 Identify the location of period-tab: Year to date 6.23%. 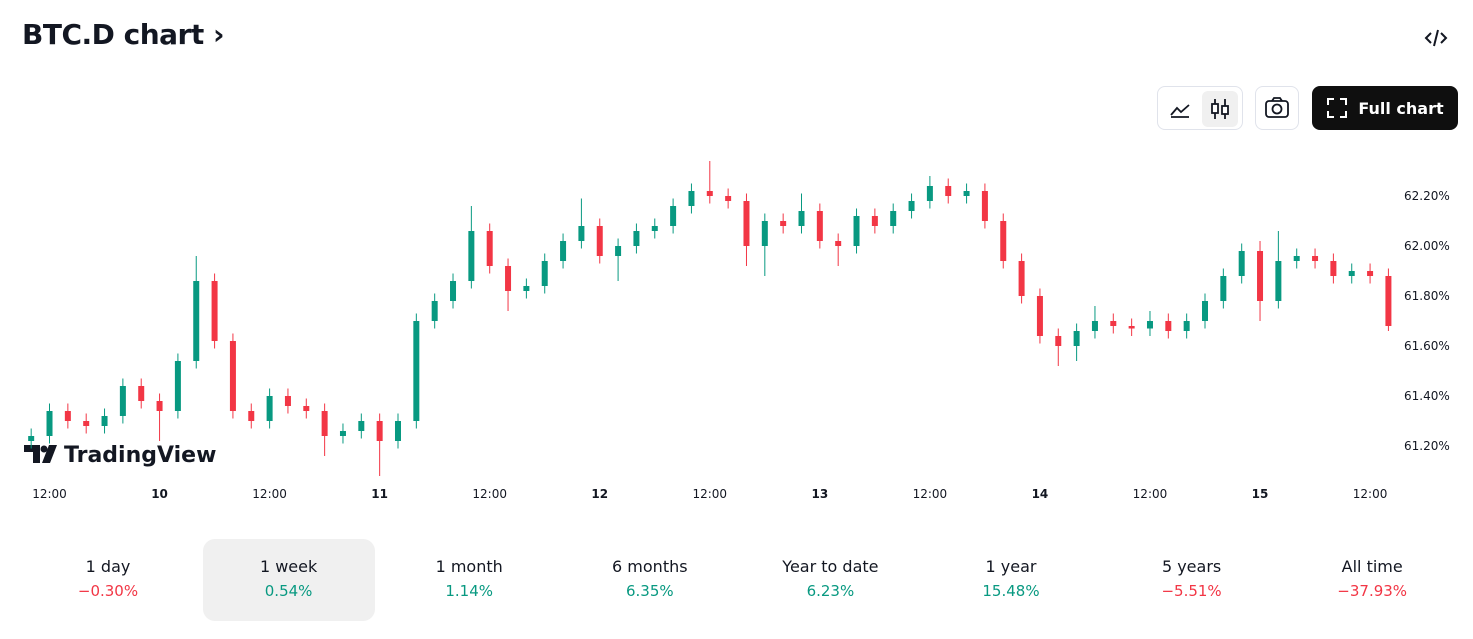
(830, 580).